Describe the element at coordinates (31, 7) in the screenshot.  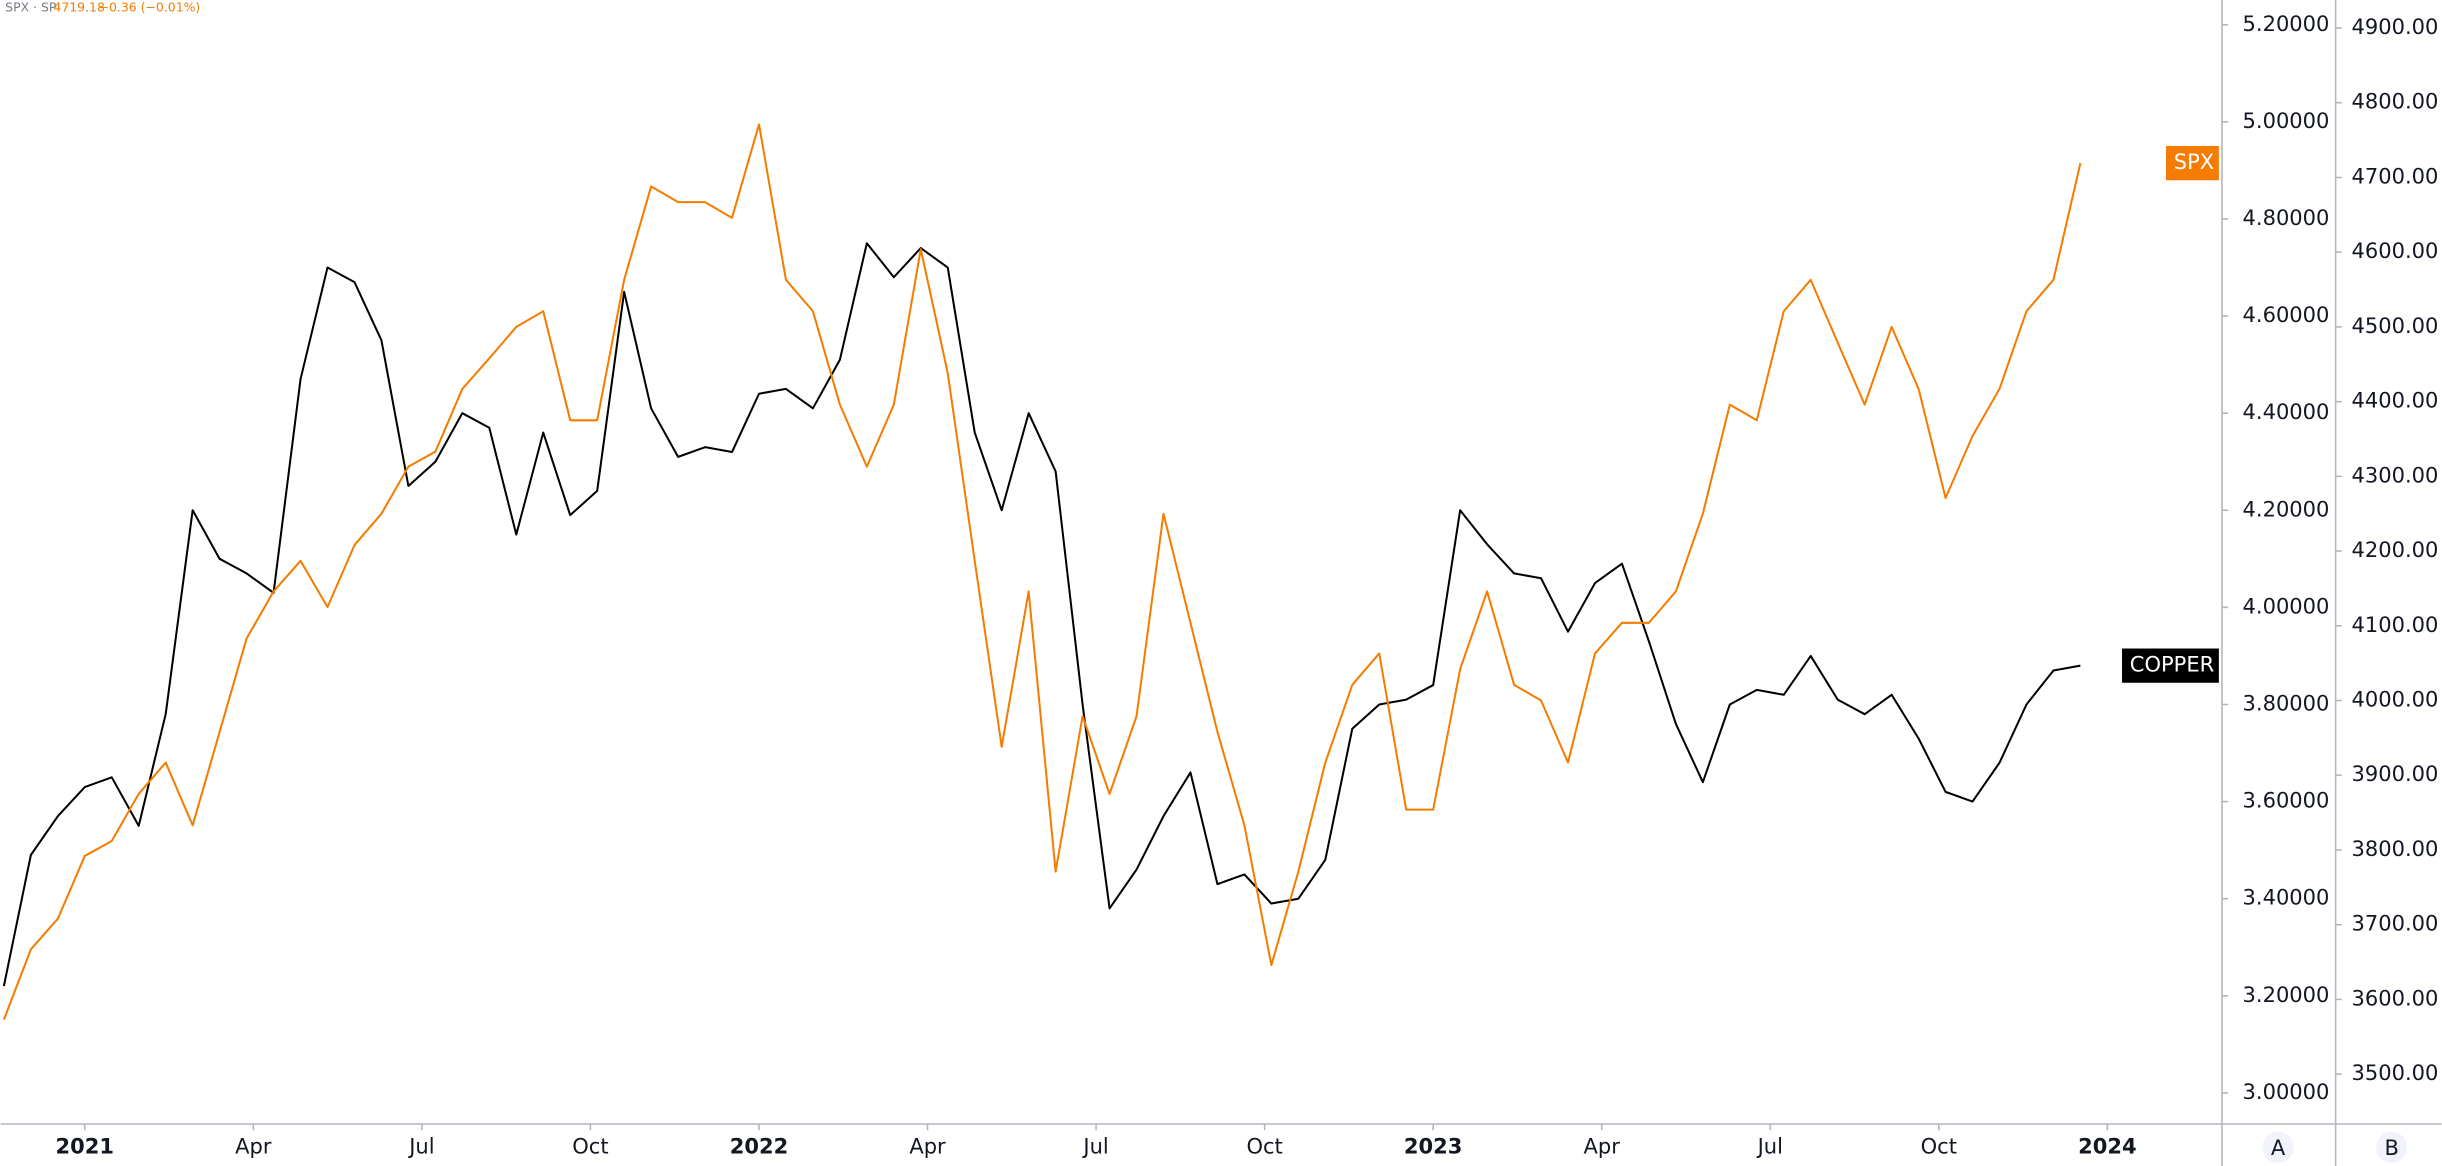
I see `header-symbol: SPX · SP` at that location.